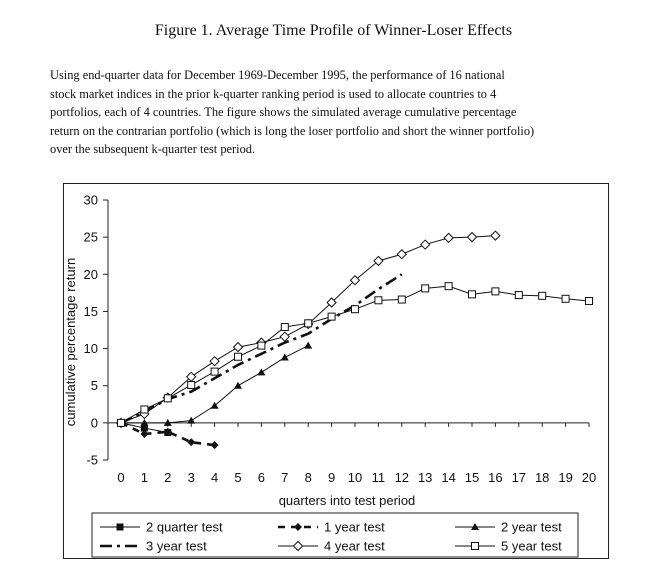  What do you see at coordinates (120, 477) in the screenshot?
I see `x-tick-label: 0` at bounding box center [120, 477].